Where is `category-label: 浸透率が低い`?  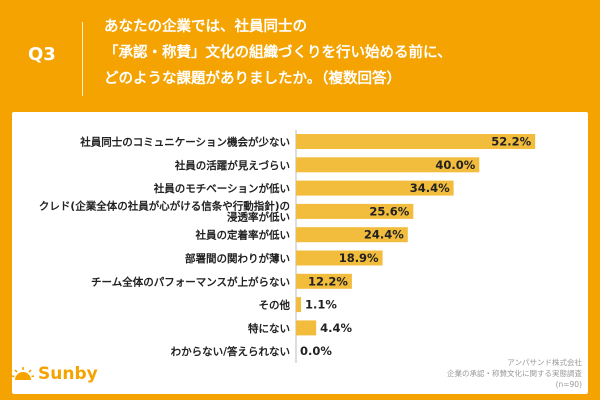
category-label: 浸透率が低い is located at coordinates (258, 216).